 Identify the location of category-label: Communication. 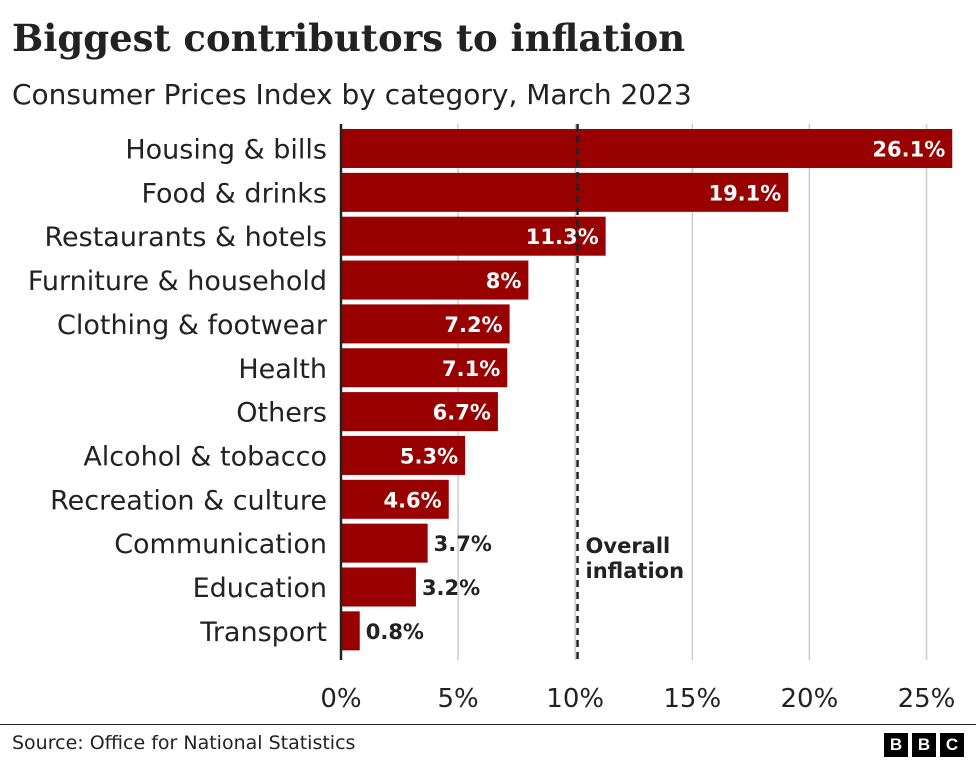
(220, 544).